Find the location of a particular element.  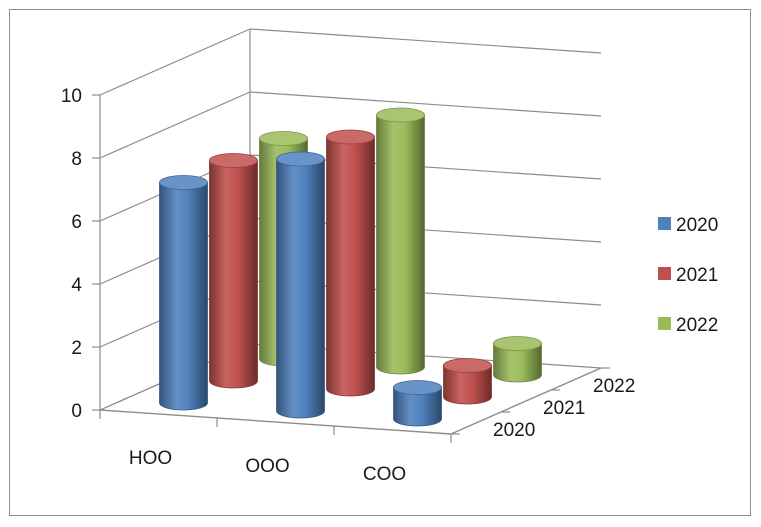

legend-label: 2020 is located at coordinates (697, 225).